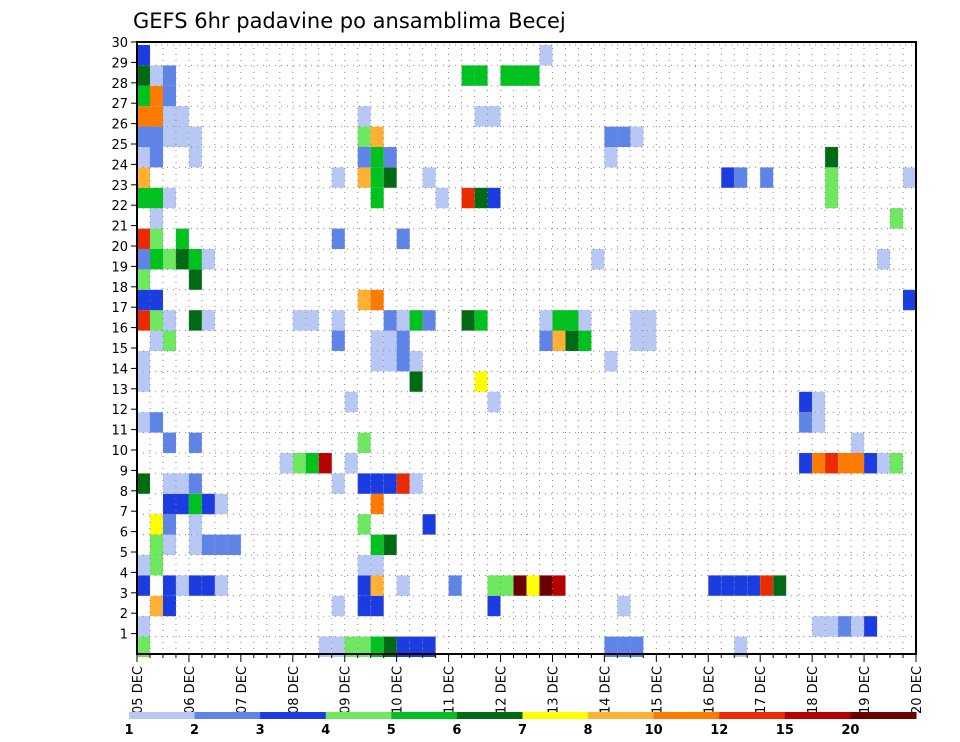 The width and height of the screenshot is (960, 742). What do you see at coordinates (605, 690) in the screenshot?
I see `x-tick-label: 14 DEC` at bounding box center [605, 690].